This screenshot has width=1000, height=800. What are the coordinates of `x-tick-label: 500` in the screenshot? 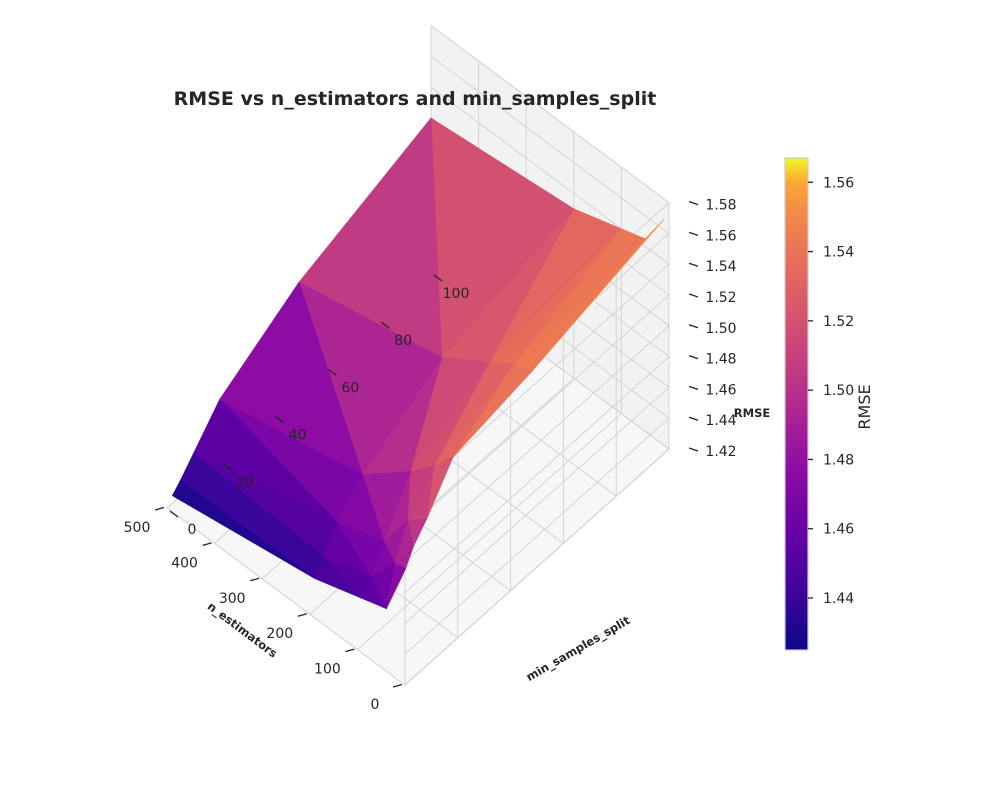 It's located at (137, 528).